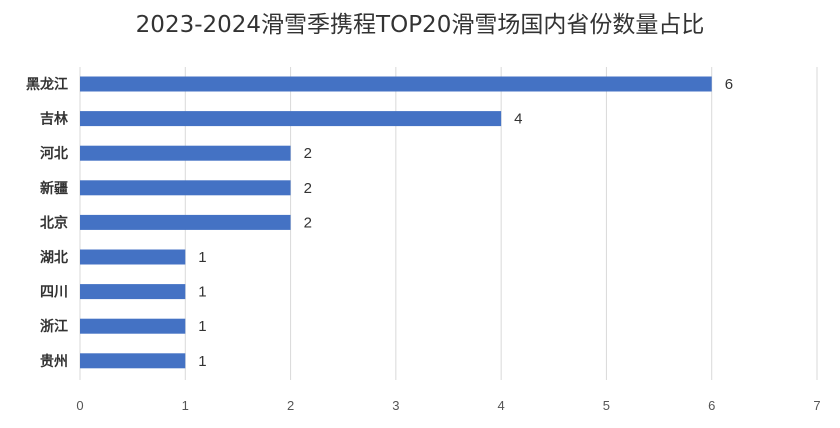  Describe the element at coordinates (185, 405) in the screenshot. I see `x-tick-label: 1` at that location.